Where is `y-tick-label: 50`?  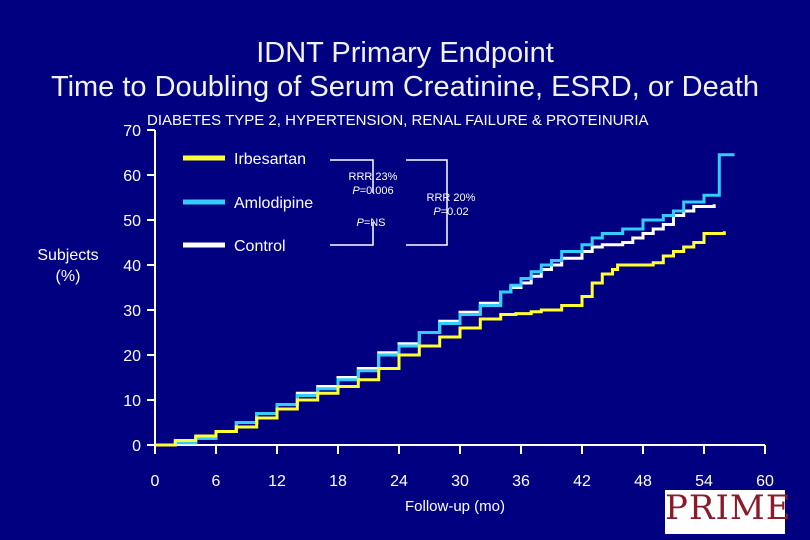
y-tick-label: 50 is located at coordinates (132, 221).